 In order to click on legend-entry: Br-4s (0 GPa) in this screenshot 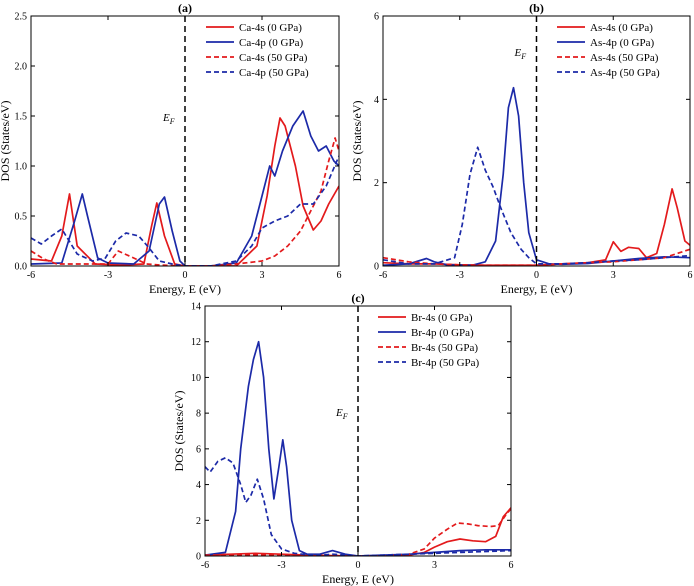, I will do `click(442, 318)`.